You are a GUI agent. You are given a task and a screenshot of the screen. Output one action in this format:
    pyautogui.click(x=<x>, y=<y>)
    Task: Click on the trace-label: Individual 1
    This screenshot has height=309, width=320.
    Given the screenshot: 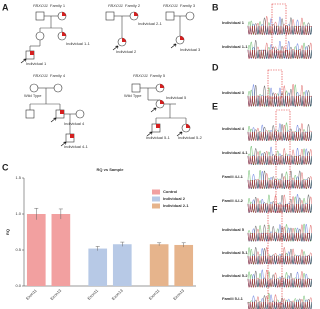 What is the action you would take?
    pyautogui.click(x=233, y=22)
    